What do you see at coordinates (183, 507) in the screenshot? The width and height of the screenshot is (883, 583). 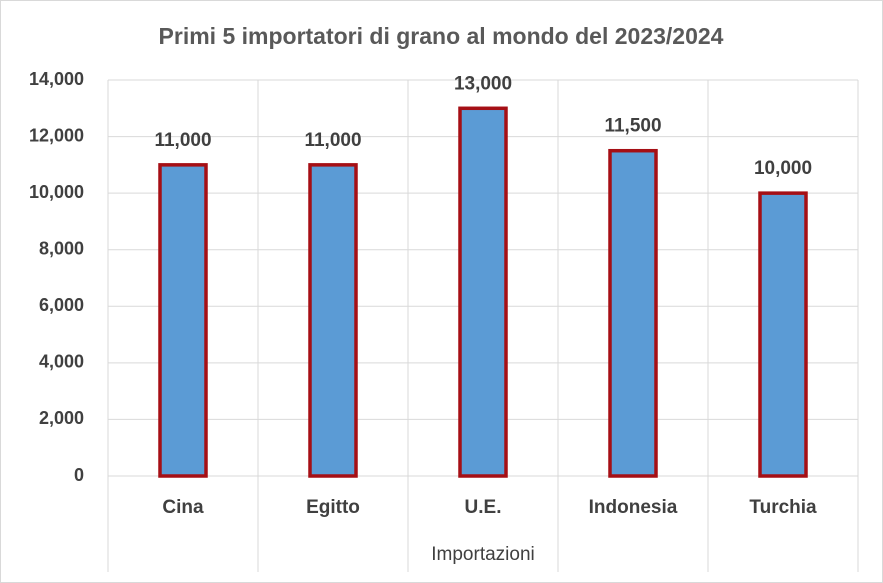 I see `x-tick-label: Cina` at bounding box center [183, 507].